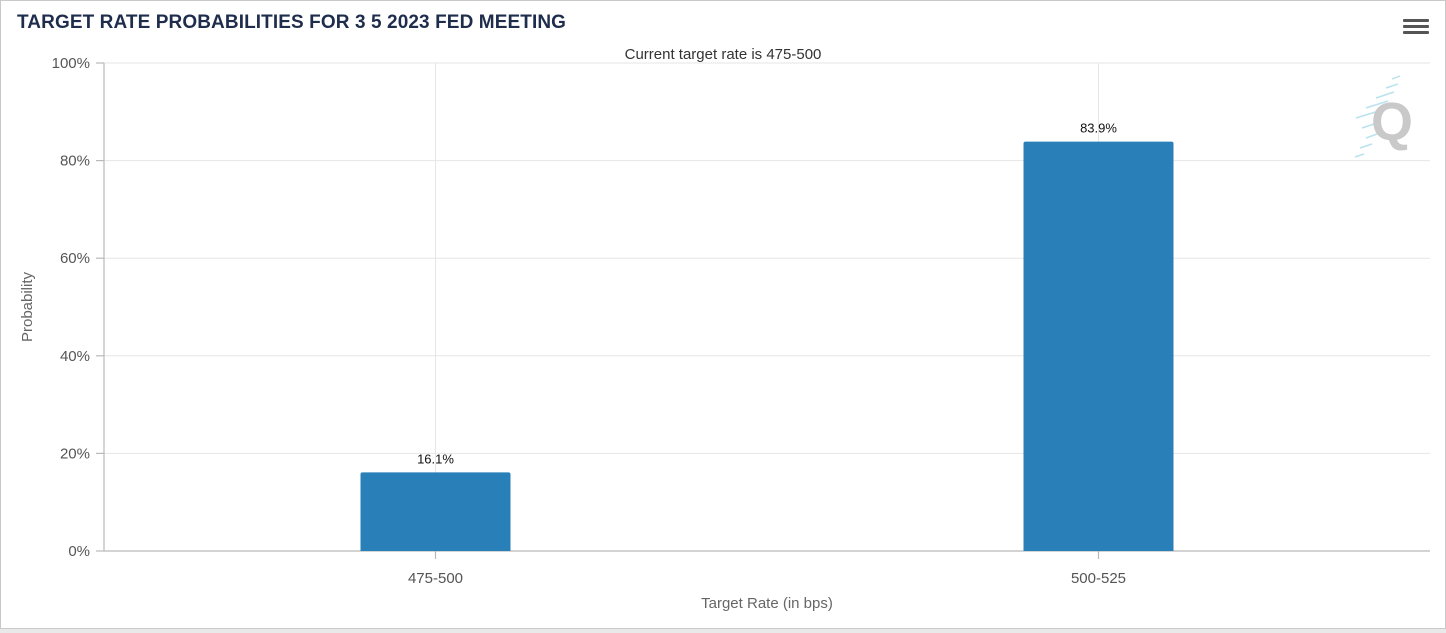  What do you see at coordinates (27, 306) in the screenshot?
I see `y-axis-title: Probability` at bounding box center [27, 306].